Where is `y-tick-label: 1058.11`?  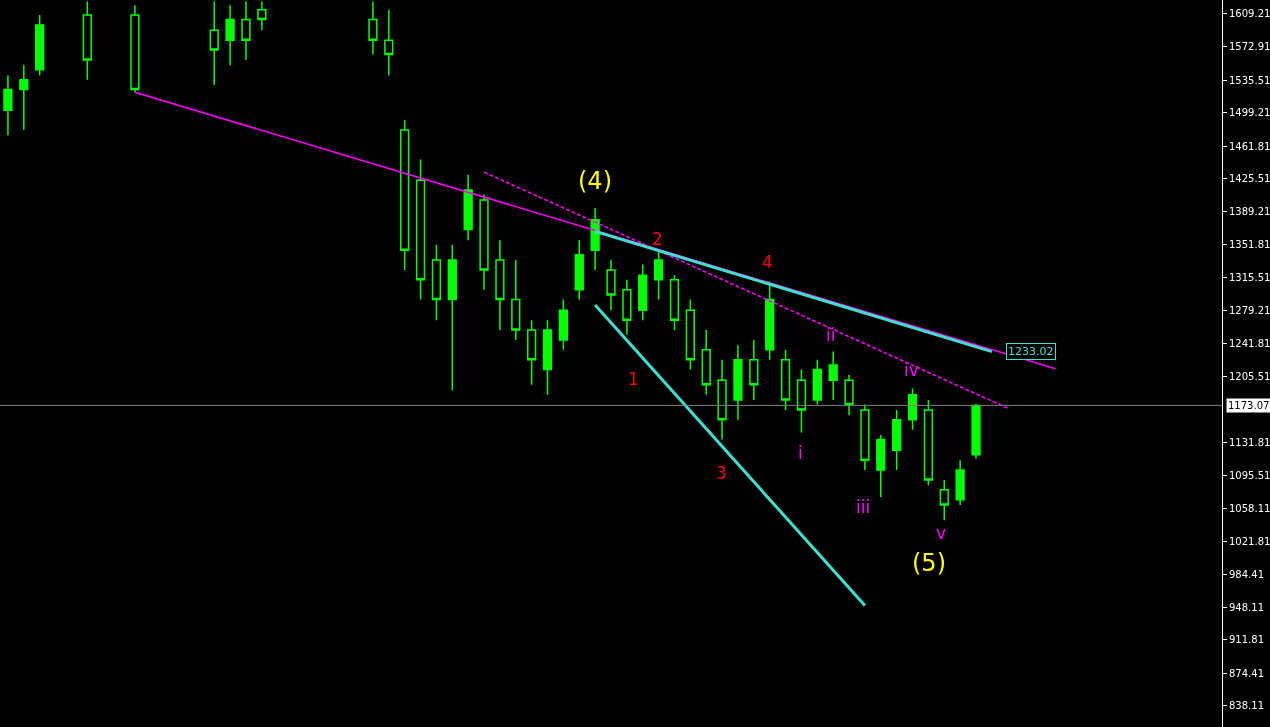 y-tick-label: 1058.11 is located at coordinates (1249, 509).